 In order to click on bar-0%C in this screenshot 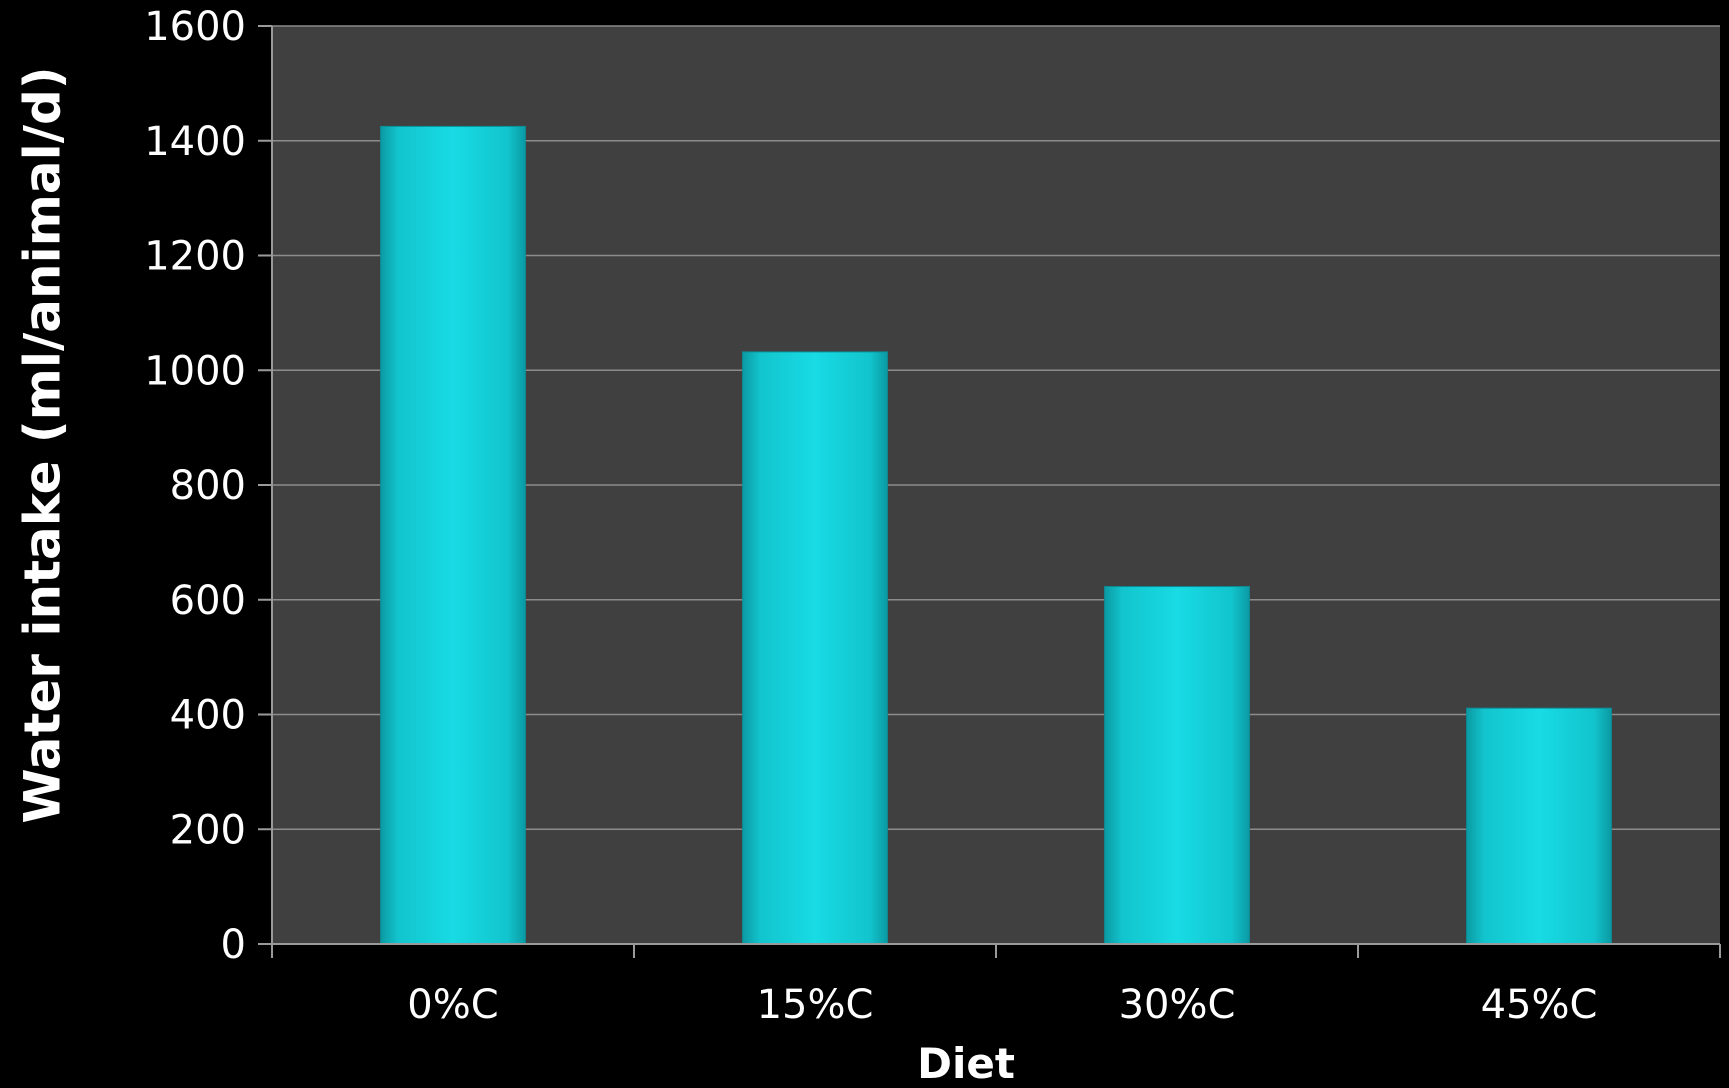, I will do `click(453, 535)`.